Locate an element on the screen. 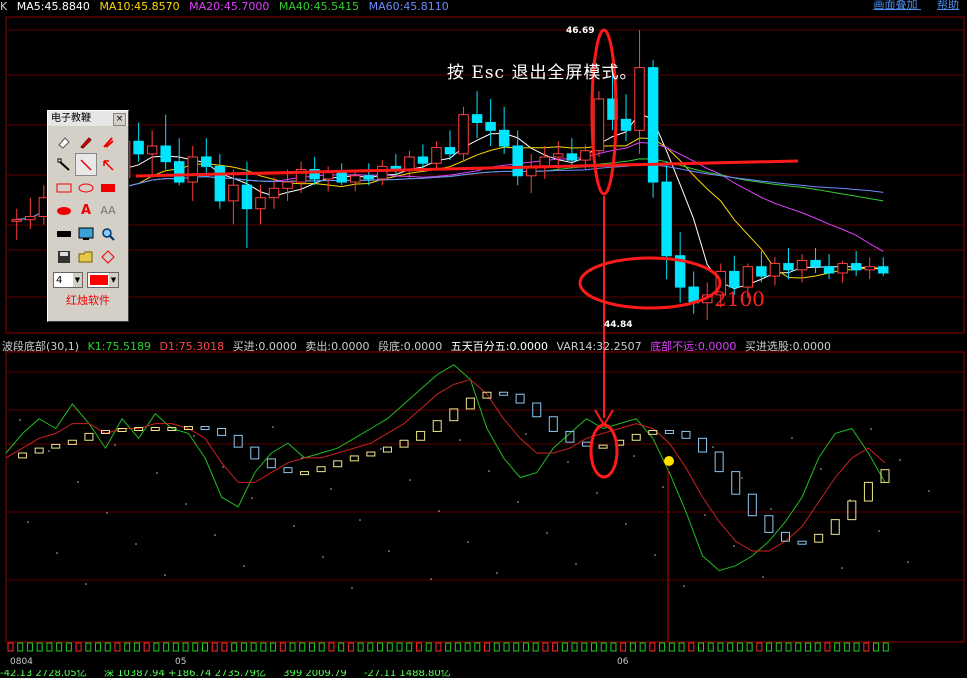  text-gray-icon: AA is located at coordinates (108, 210).